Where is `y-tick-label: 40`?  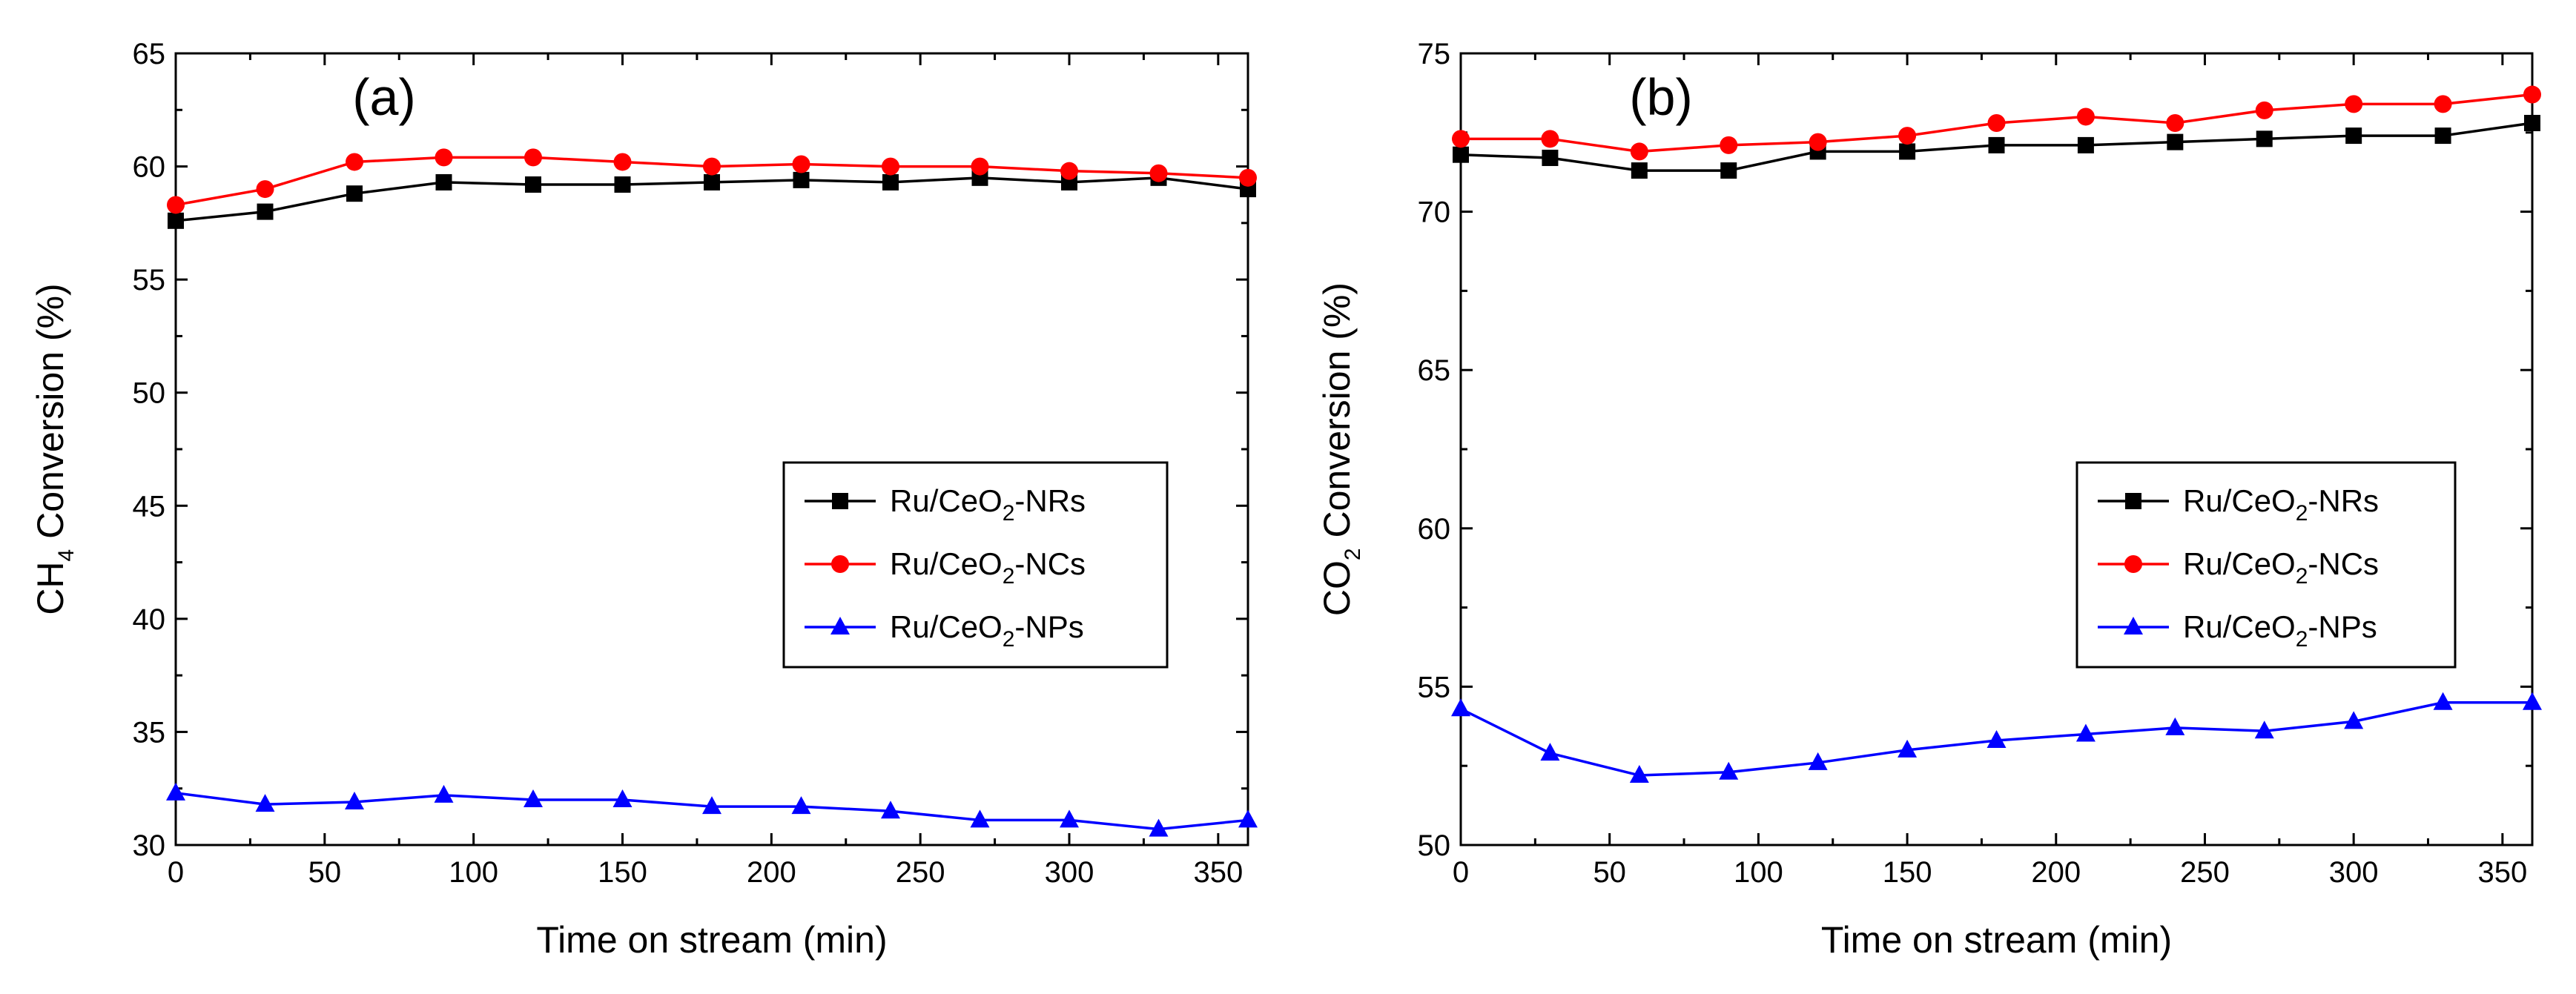 y-tick-label: 40 is located at coordinates (149, 620).